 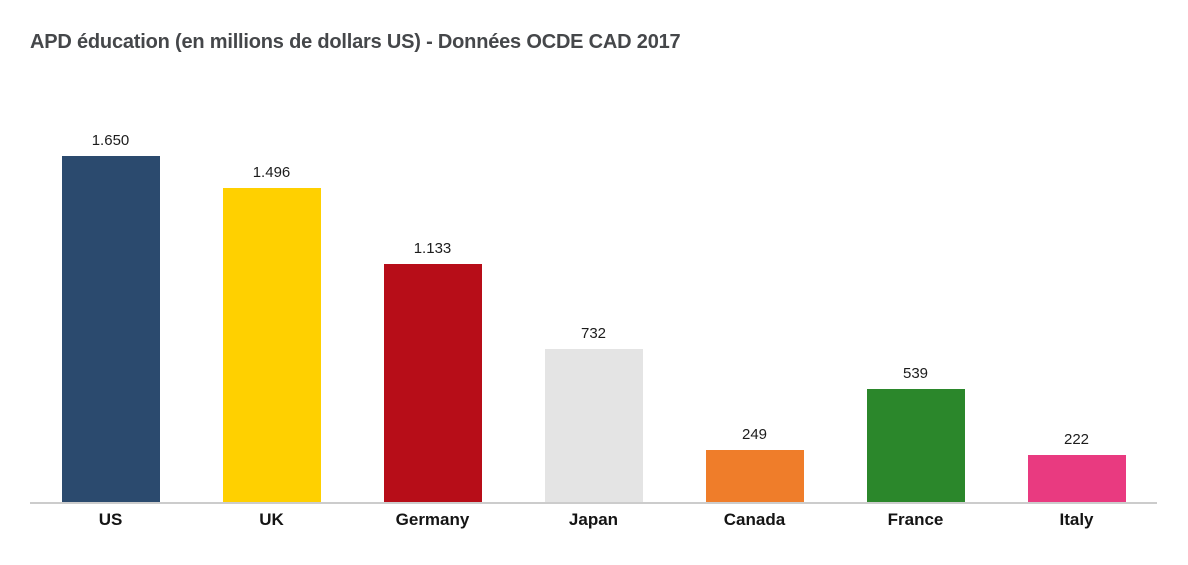 I want to click on bar-slot-france: 539, so click(x=915, y=298).